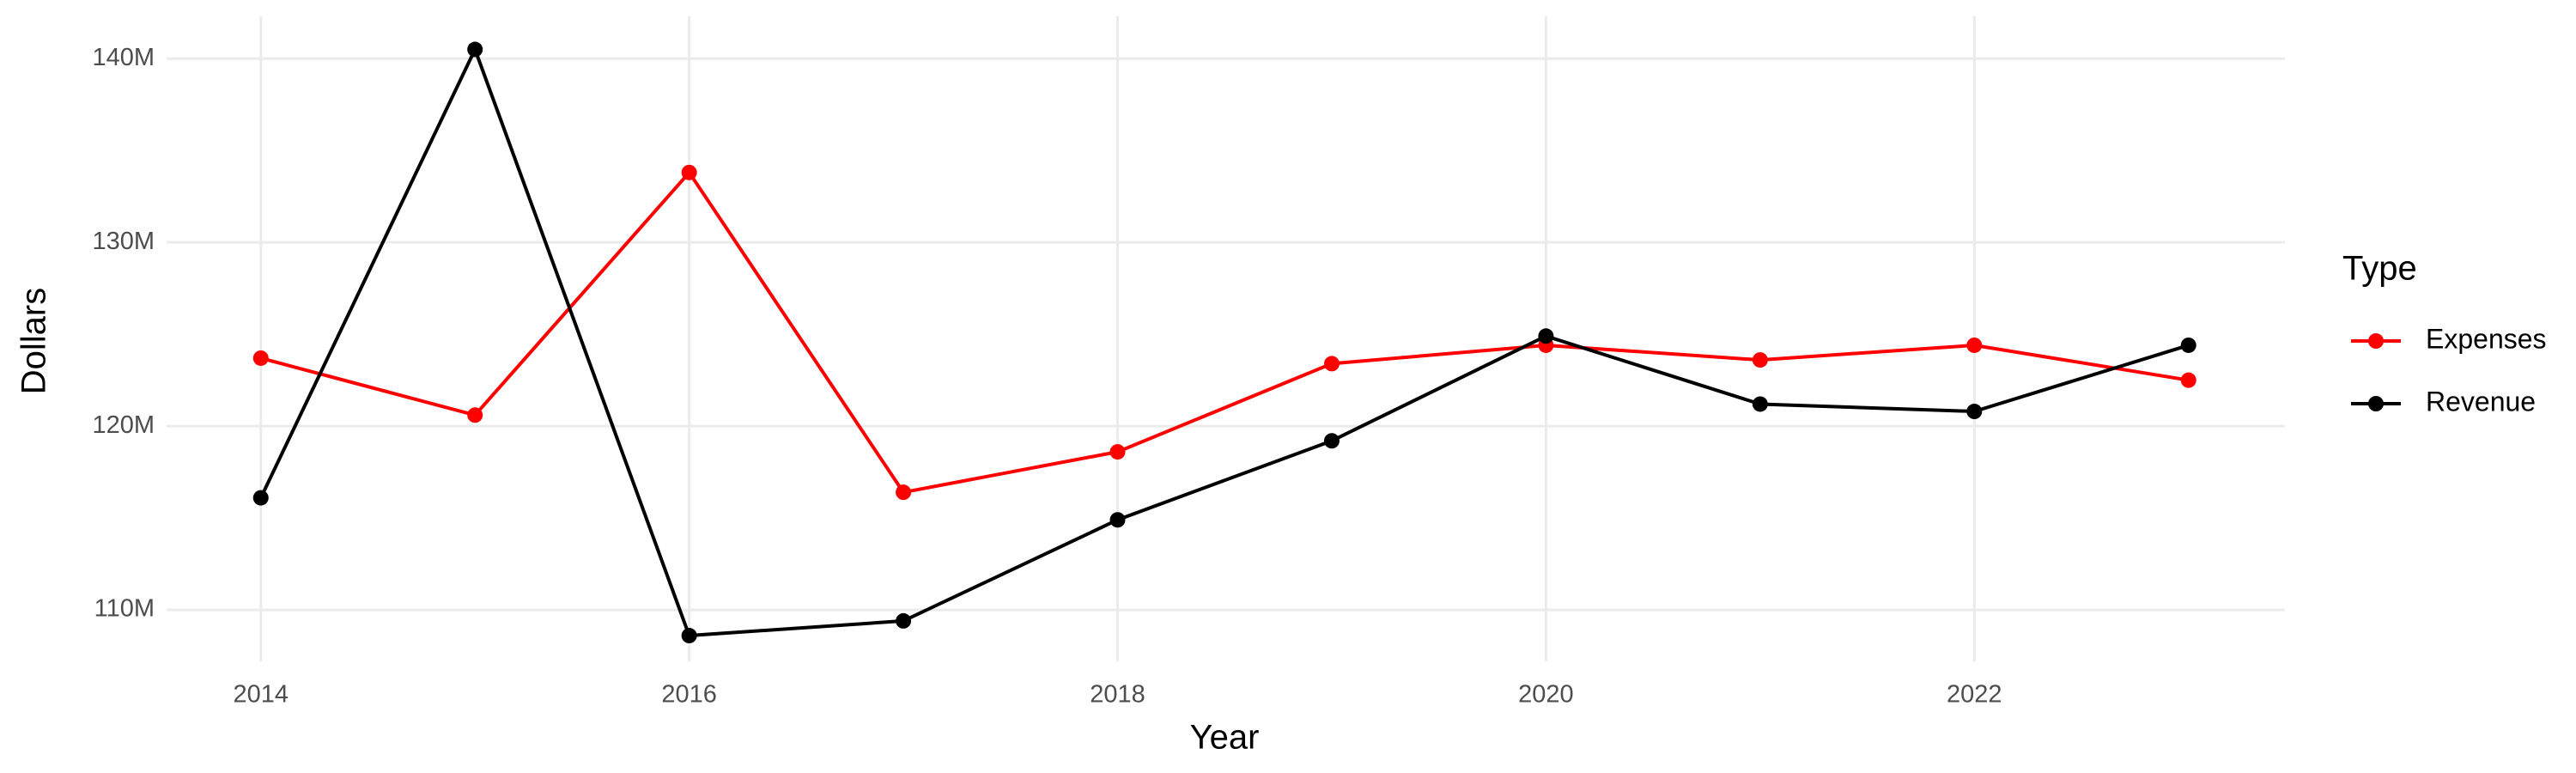  What do you see at coordinates (2481, 401) in the screenshot?
I see `legend-label: Revenue` at bounding box center [2481, 401].